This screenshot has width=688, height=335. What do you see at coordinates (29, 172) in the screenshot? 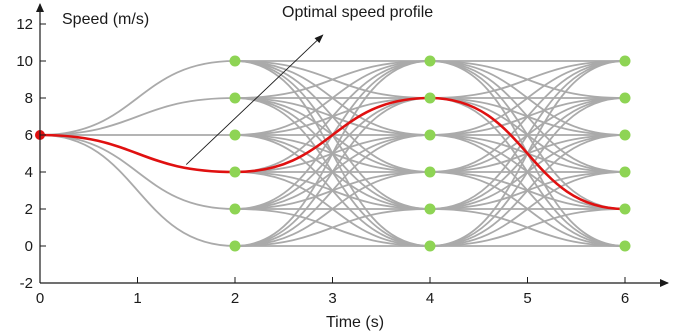
I see `y-tick-label: 4` at bounding box center [29, 172].